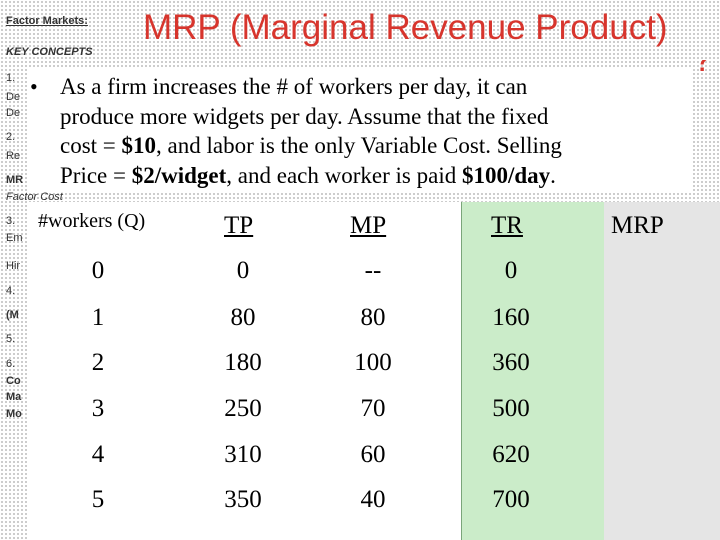  Describe the element at coordinates (14, 414) in the screenshot. I see `sidebar-fragment: Mo` at that location.